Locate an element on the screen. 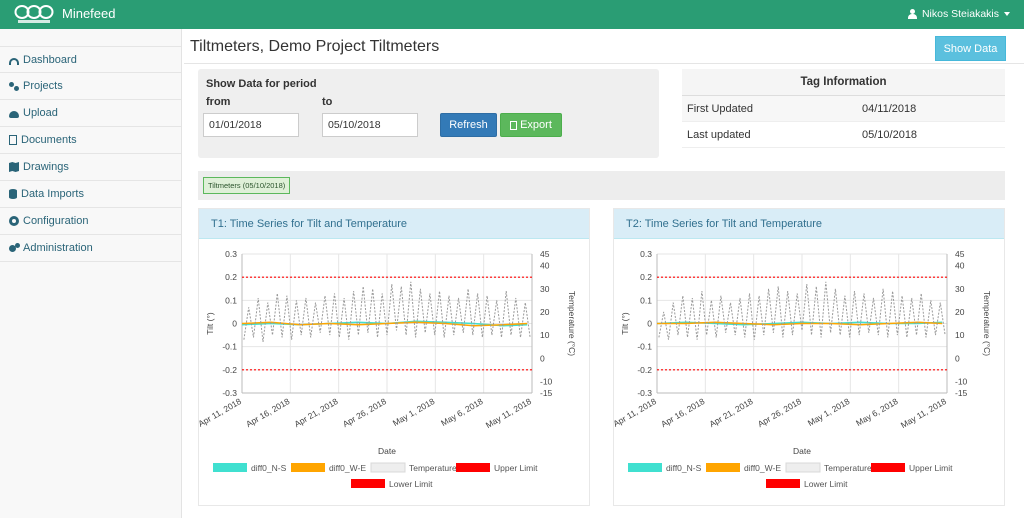  cloud-upload-icon is located at coordinates (14, 114).